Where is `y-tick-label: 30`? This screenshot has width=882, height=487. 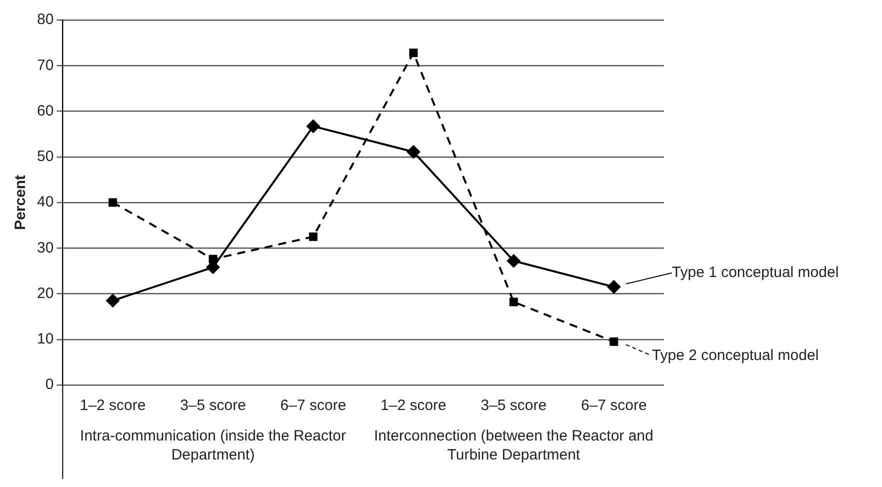 y-tick-label: 30 is located at coordinates (45, 247).